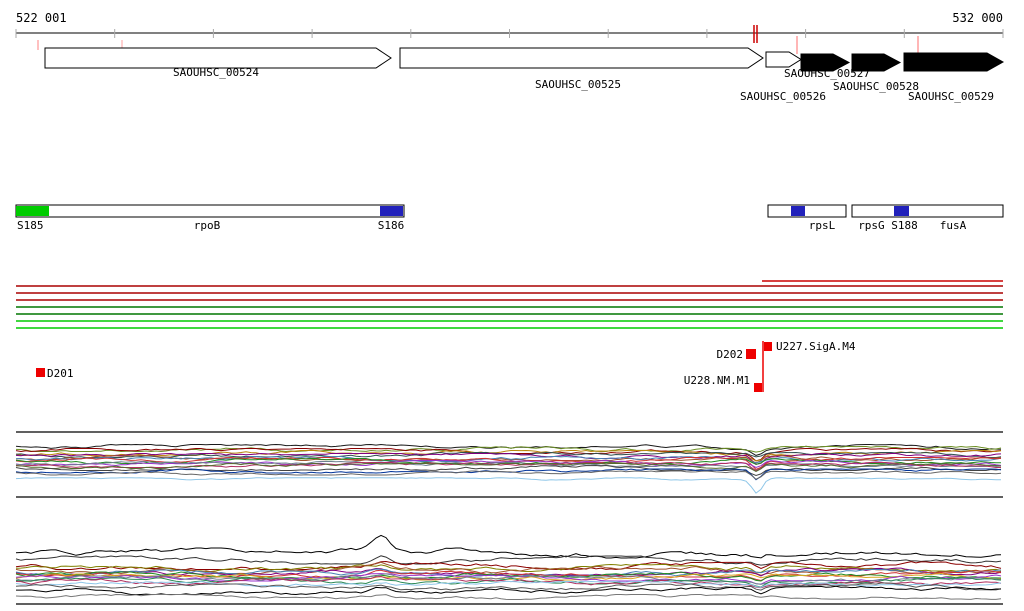 This screenshot has height=611, width=1024. Describe the element at coordinates (30, 225) in the screenshot. I see `protein-label: S185` at that location.